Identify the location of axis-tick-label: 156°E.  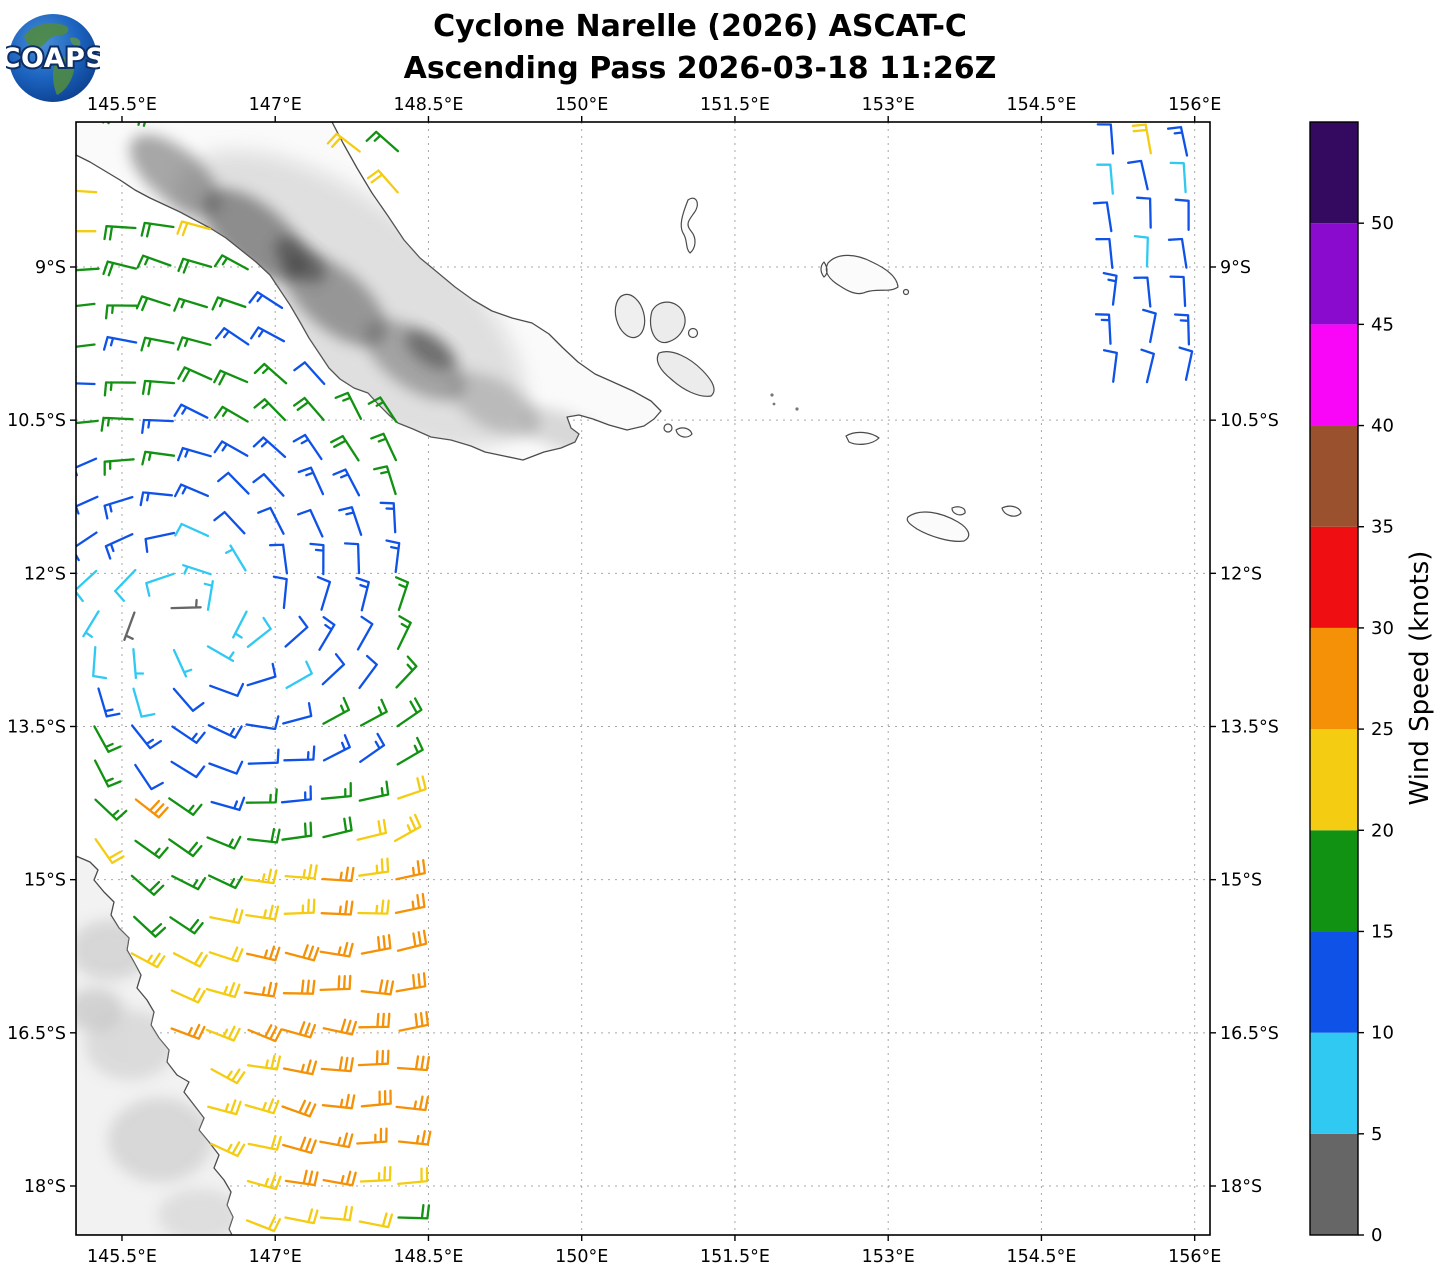
(1194, 1255).